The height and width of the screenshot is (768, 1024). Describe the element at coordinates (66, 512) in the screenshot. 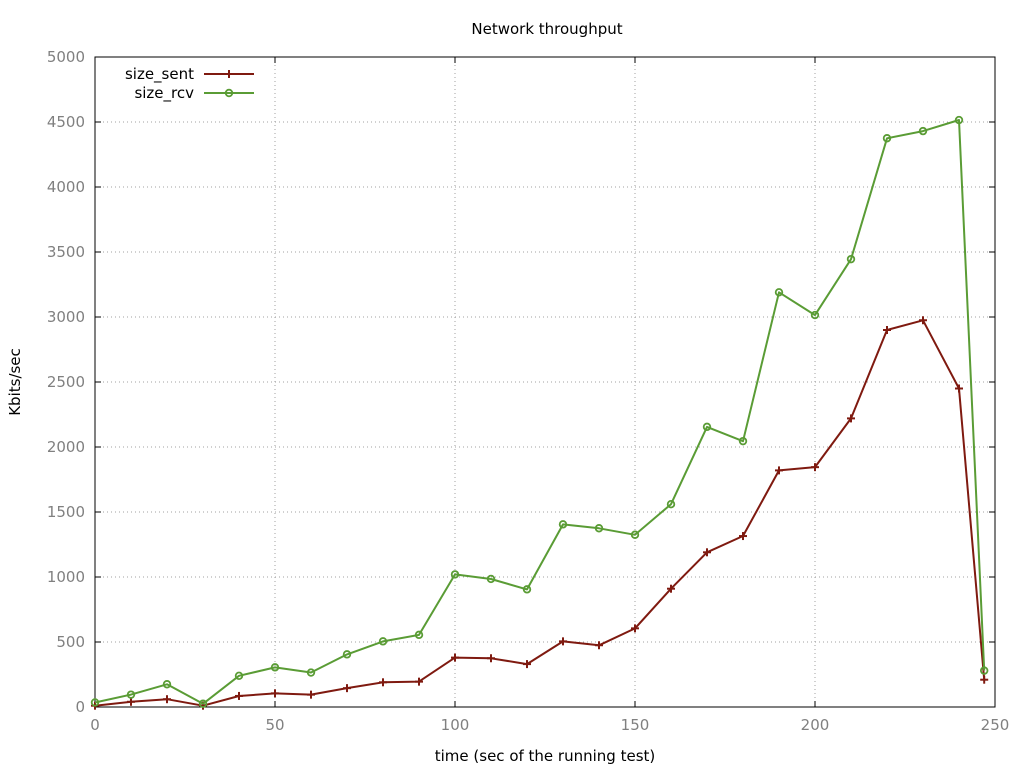

I see `y-tick-label: 1500` at that location.